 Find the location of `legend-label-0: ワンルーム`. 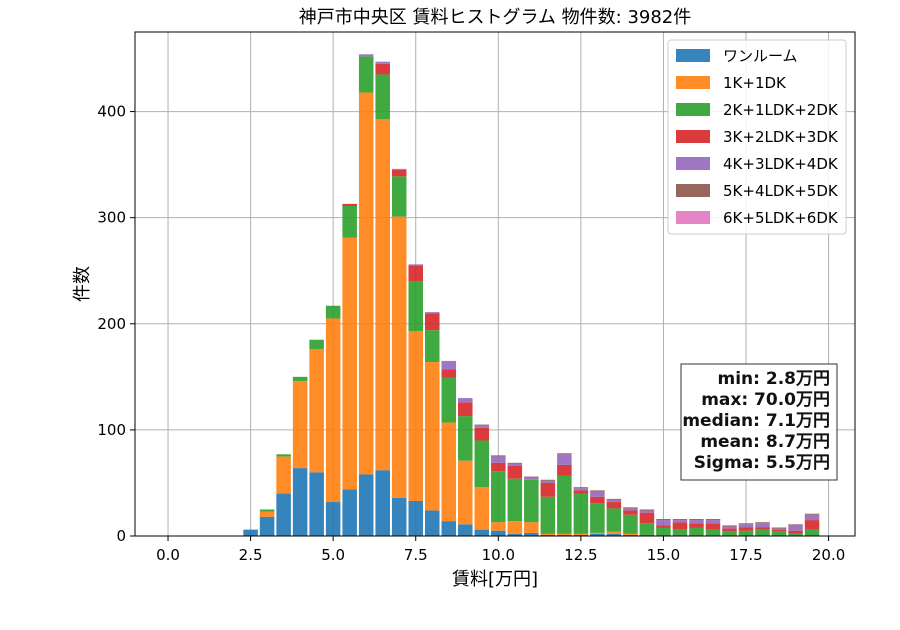

legend-label-0: ワンルーム is located at coordinates (760, 56).